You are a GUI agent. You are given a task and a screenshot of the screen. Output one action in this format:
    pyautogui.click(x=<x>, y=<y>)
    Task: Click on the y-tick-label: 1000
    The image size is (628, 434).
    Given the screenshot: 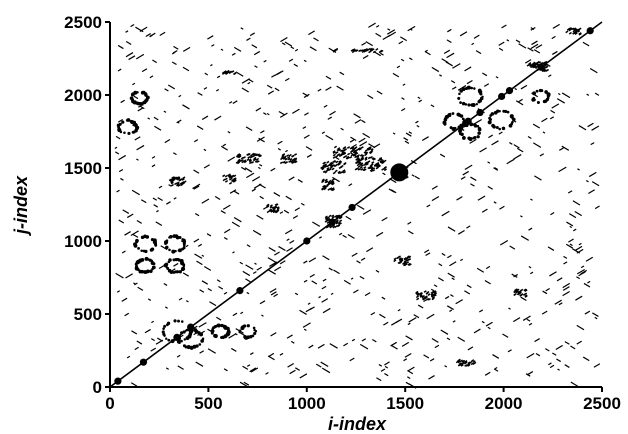 What is the action you would take?
    pyautogui.click(x=83, y=241)
    